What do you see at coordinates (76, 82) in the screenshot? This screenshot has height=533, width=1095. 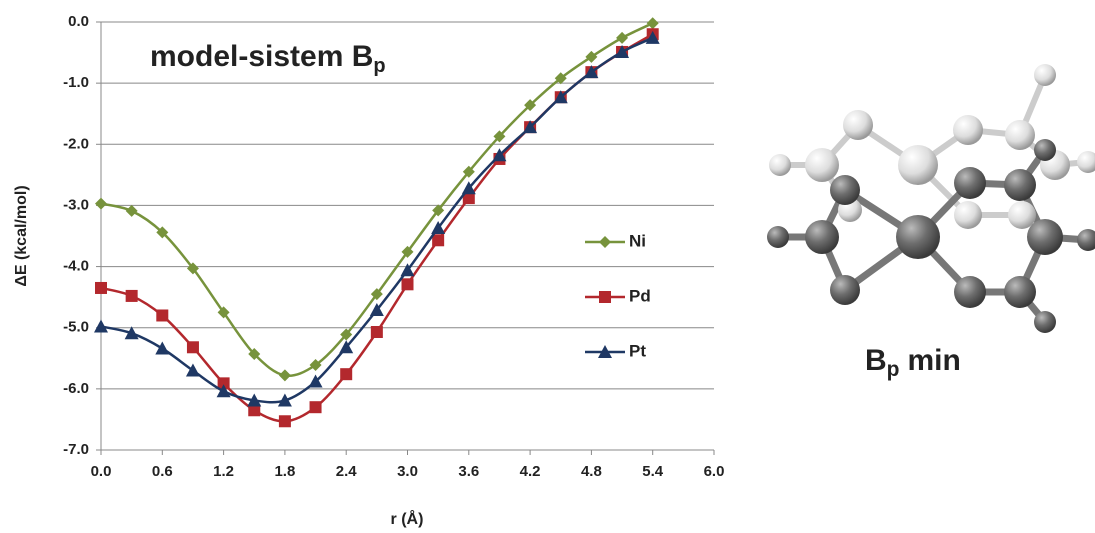 I see `y-tick-label: -1.0` at bounding box center [76, 82].